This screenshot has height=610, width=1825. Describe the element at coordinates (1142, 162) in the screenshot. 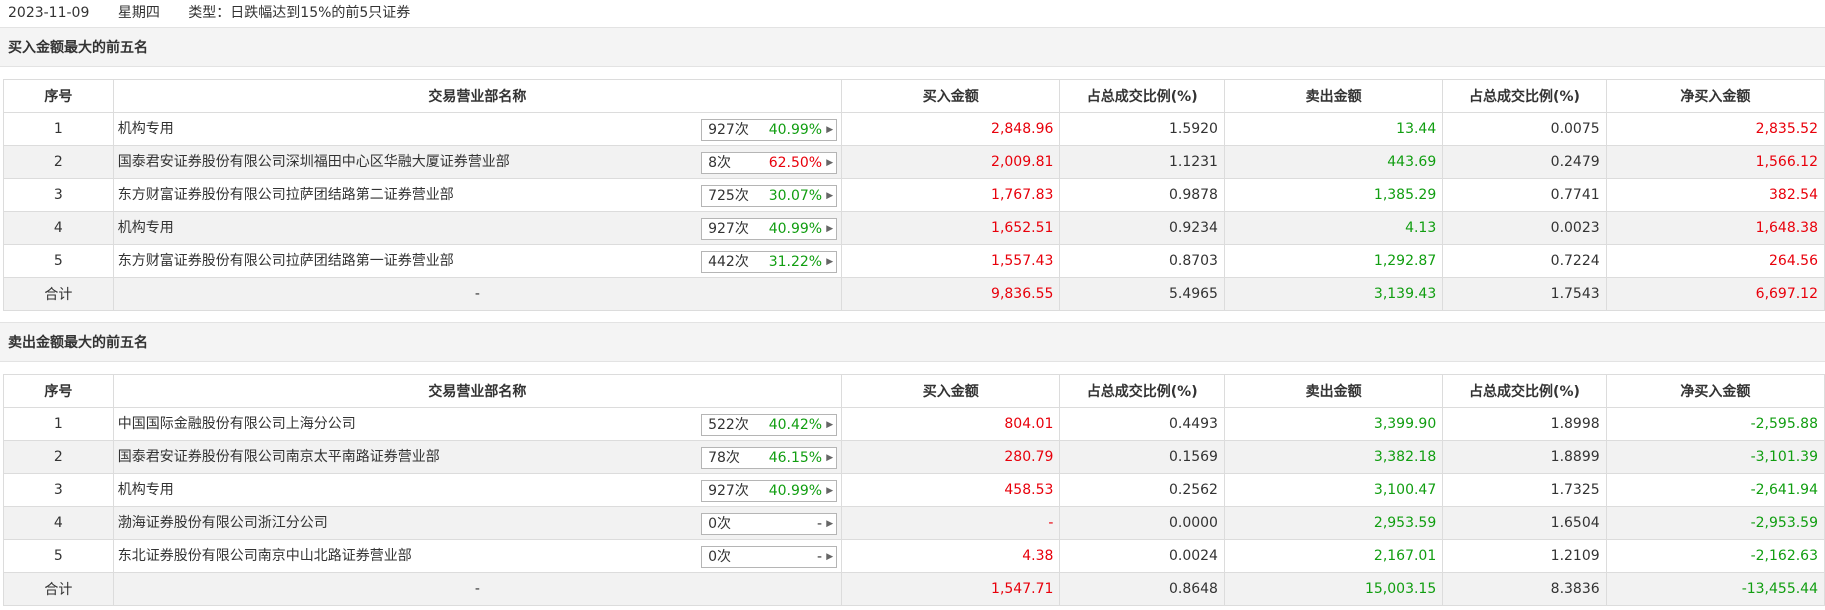

I see `buy-ratio-cell: 1.1231` at that location.